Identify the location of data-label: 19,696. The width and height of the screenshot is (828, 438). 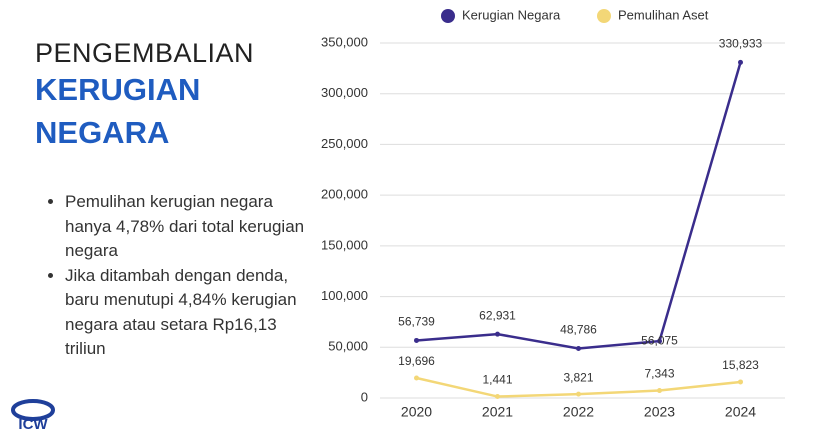
(416, 361).